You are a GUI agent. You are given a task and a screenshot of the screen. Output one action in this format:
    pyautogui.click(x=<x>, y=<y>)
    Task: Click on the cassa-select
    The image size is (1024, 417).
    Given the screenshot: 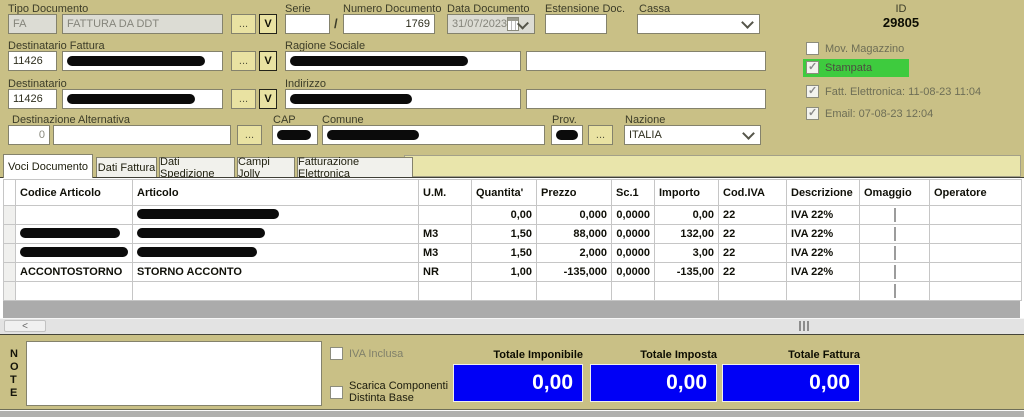 What is the action you would take?
    pyautogui.click(x=698, y=24)
    